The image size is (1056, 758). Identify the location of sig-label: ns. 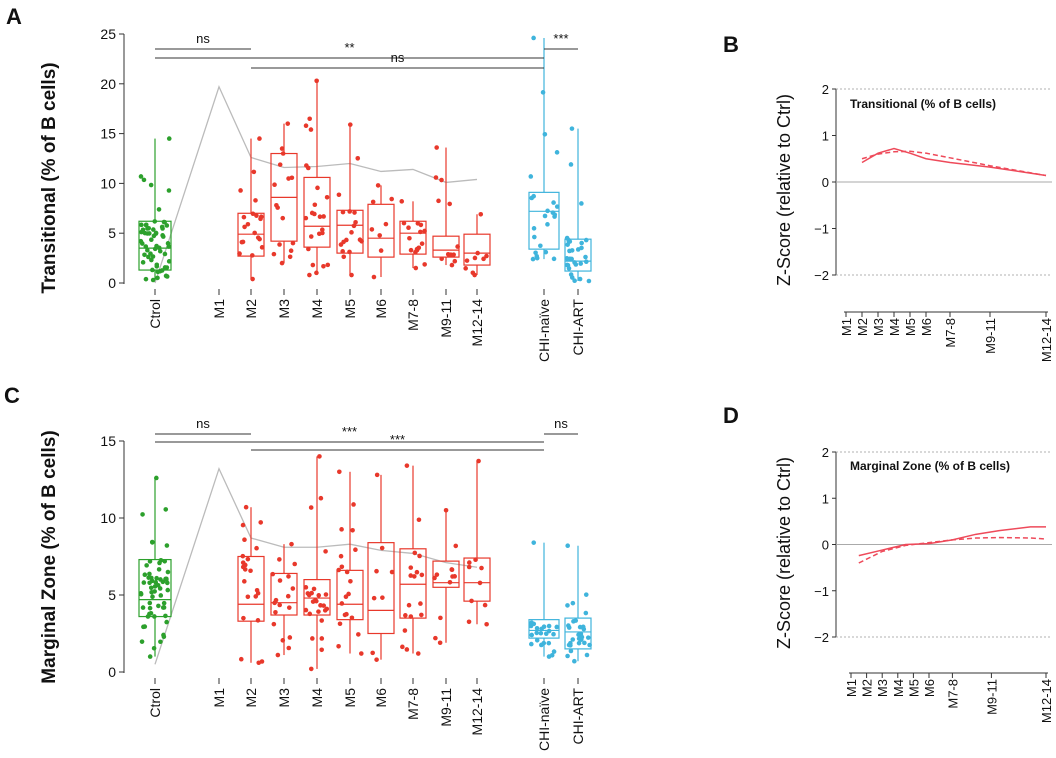
(561, 423).